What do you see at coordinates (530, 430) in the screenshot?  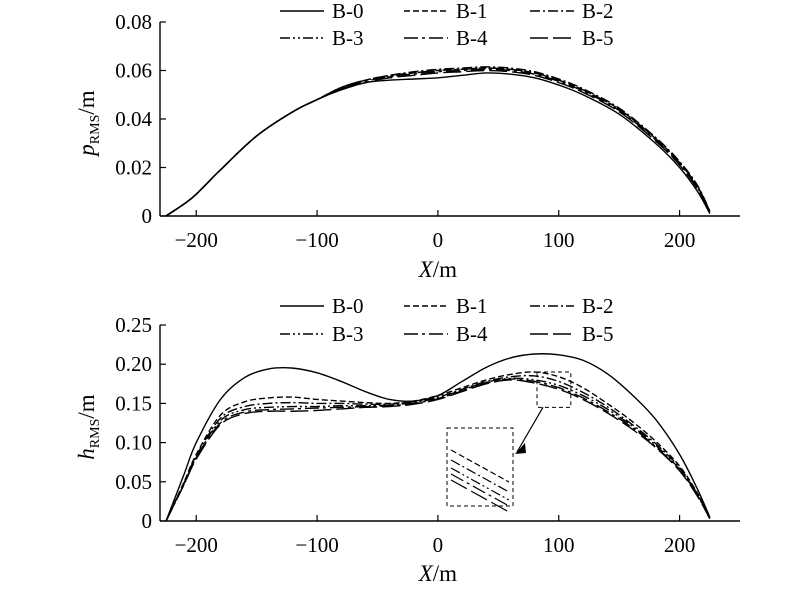 I see `zoom-arrow` at bounding box center [530, 430].